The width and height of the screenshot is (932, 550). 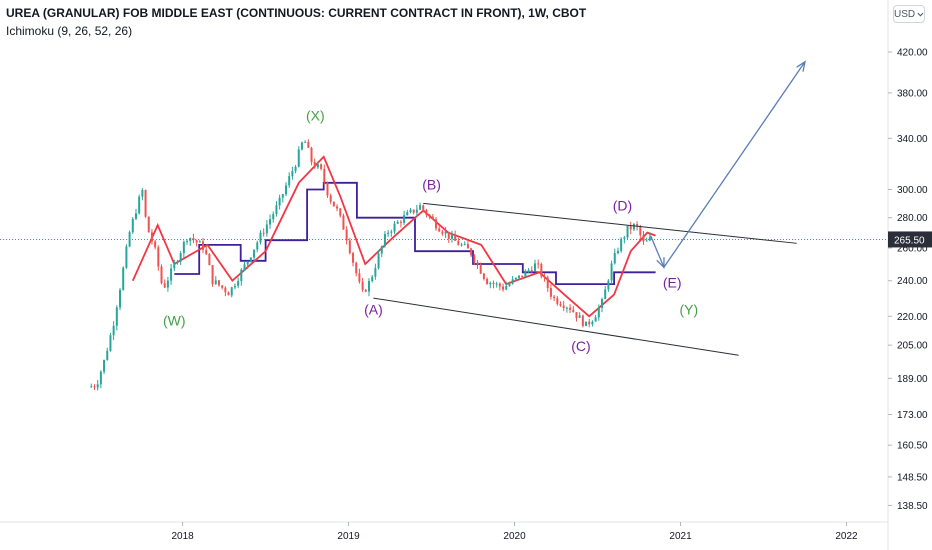 I want to click on wave-label: (D), so click(x=622, y=205).